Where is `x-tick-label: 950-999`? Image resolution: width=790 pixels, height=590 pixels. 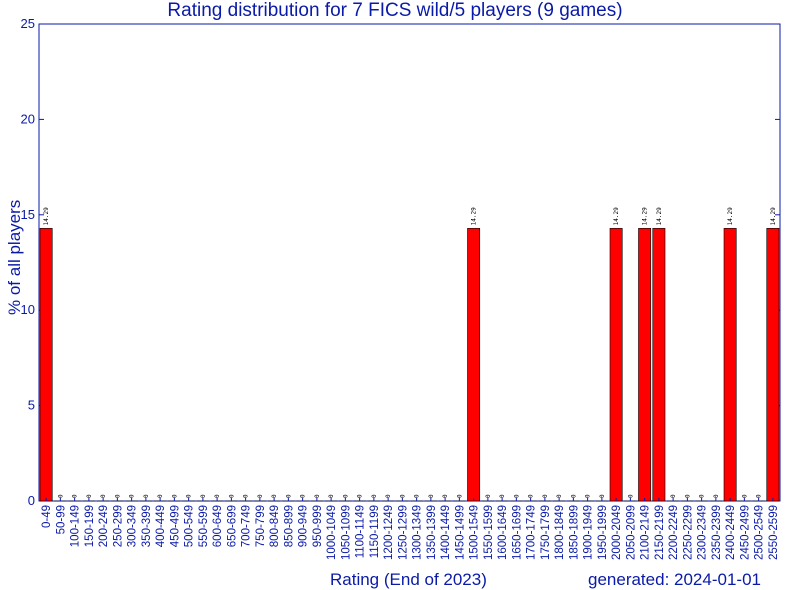 x-tick-label: 950-999 is located at coordinates (318, 526).